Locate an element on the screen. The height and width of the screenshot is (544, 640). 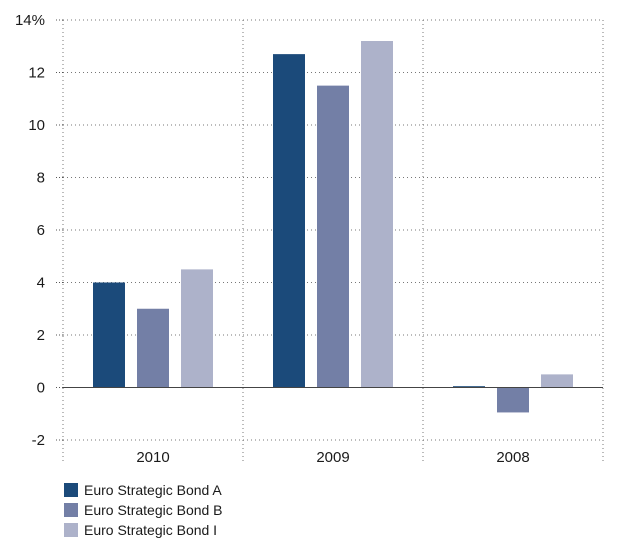
x-axis-ticks: 2010 2009 2008 is located at coordinates (332, 457).